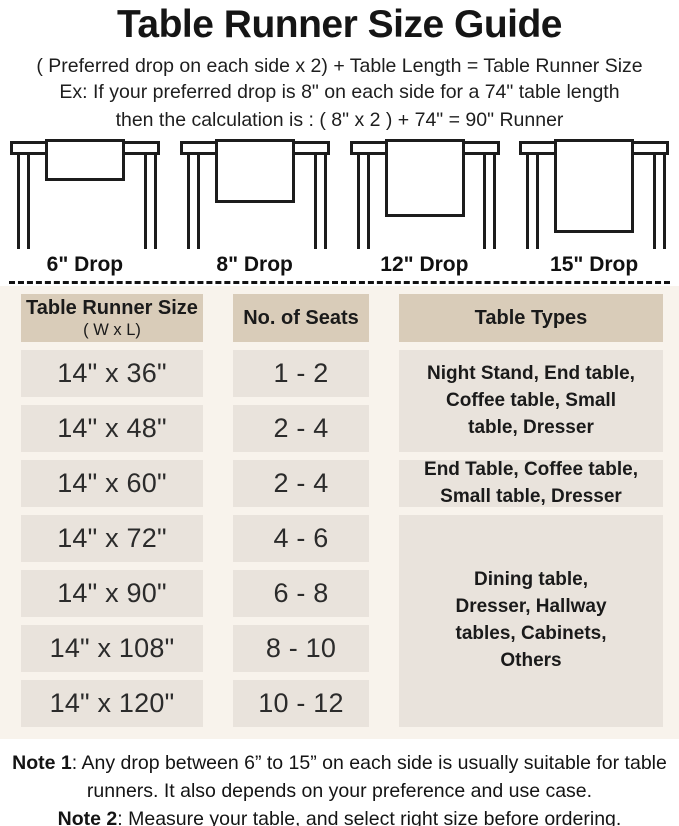 This screenshot has height=826, width=679. I want to click on drop-diagrams, so click(339, 194).